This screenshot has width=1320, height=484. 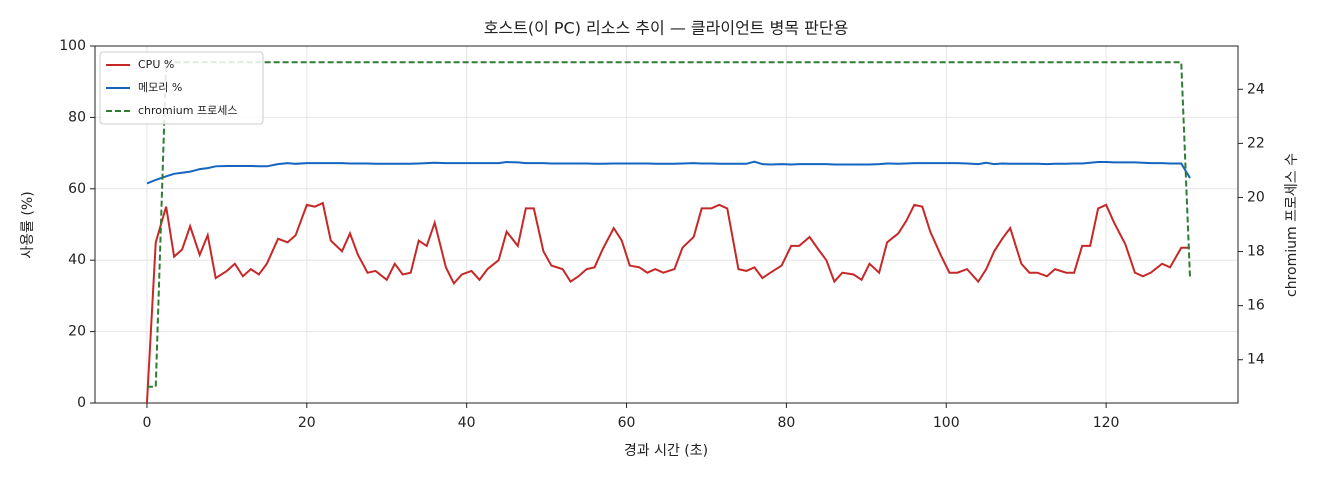 What do you see at coordinates (81, 403) in the screenshot?
I see `y-tick-label: 0` at bounding box center [81, 403].